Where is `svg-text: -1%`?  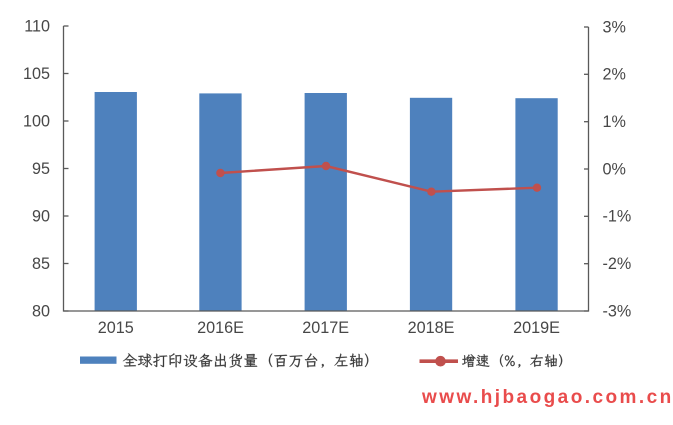
svg-text: -1% is located at coordinates (617, 217).